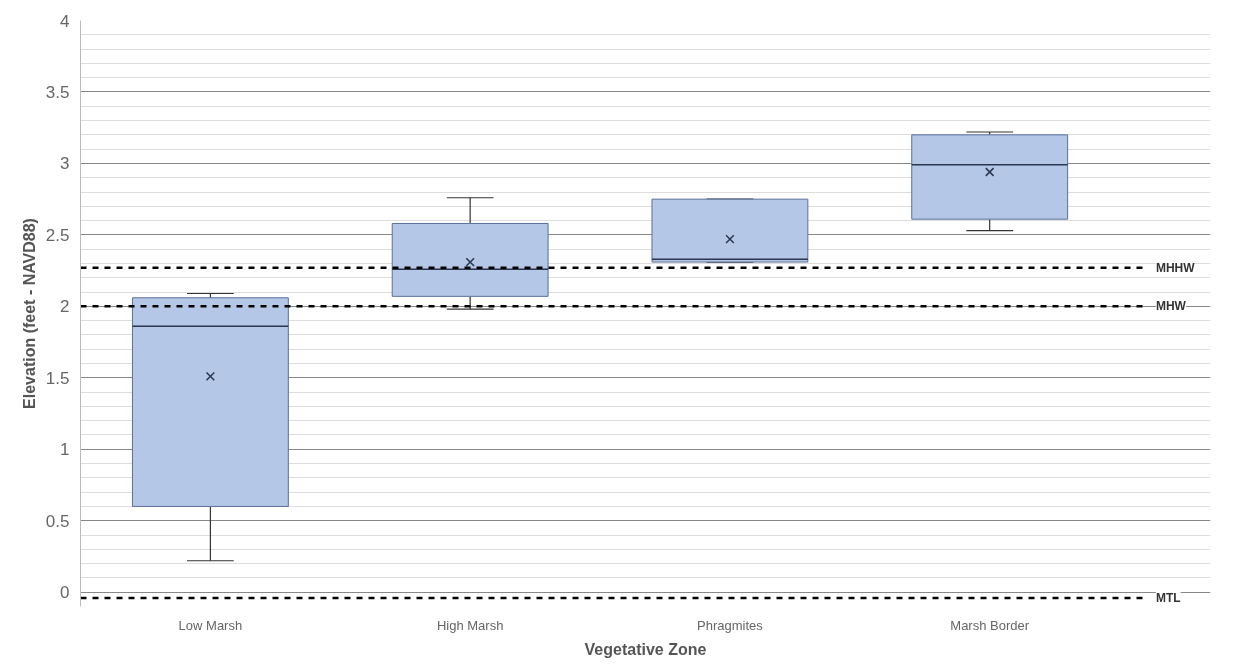  What do you see at coordinates (645, 649) in the screenshot?
I see `x-axis-title: Vegetative Zone` at bounding box center [645, 649].